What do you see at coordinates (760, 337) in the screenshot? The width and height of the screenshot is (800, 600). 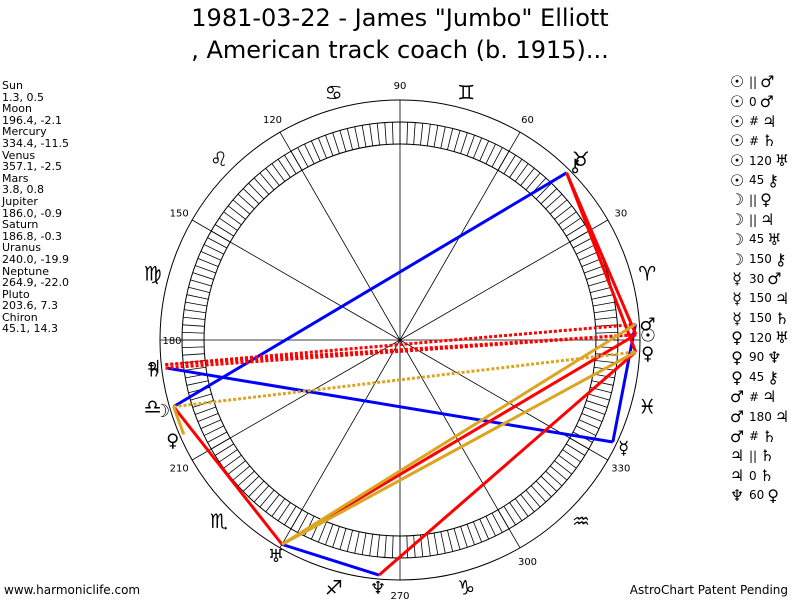 I see `aspect-symbol: 120` at bounding box center [760, 337].